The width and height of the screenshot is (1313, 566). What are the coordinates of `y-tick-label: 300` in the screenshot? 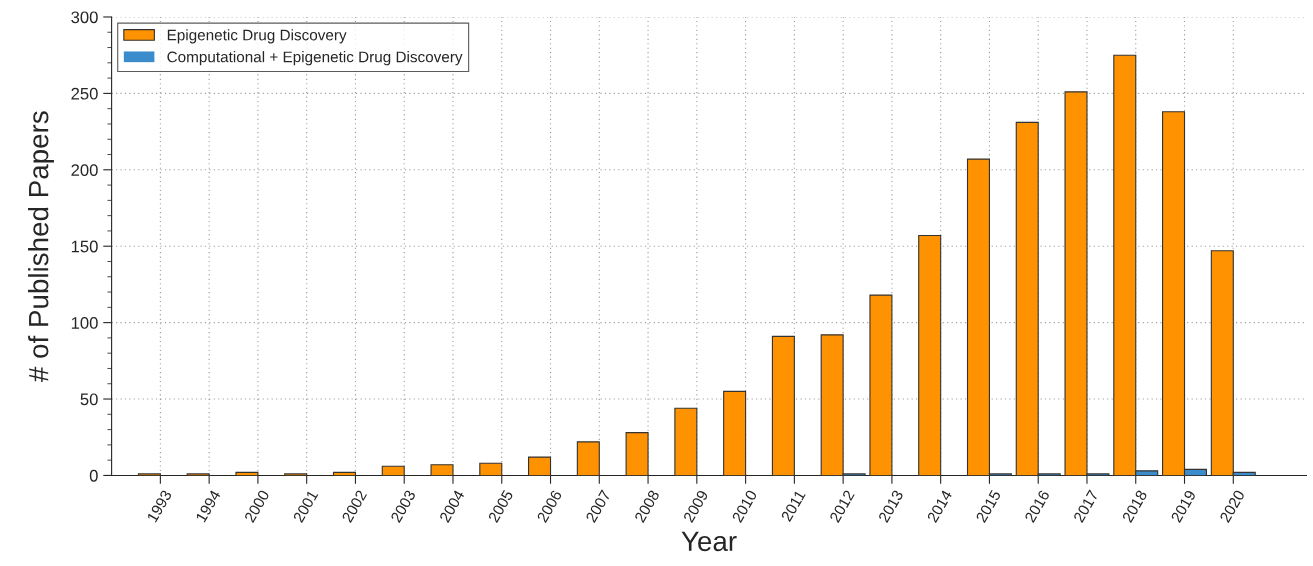 It's located at (84, 17).